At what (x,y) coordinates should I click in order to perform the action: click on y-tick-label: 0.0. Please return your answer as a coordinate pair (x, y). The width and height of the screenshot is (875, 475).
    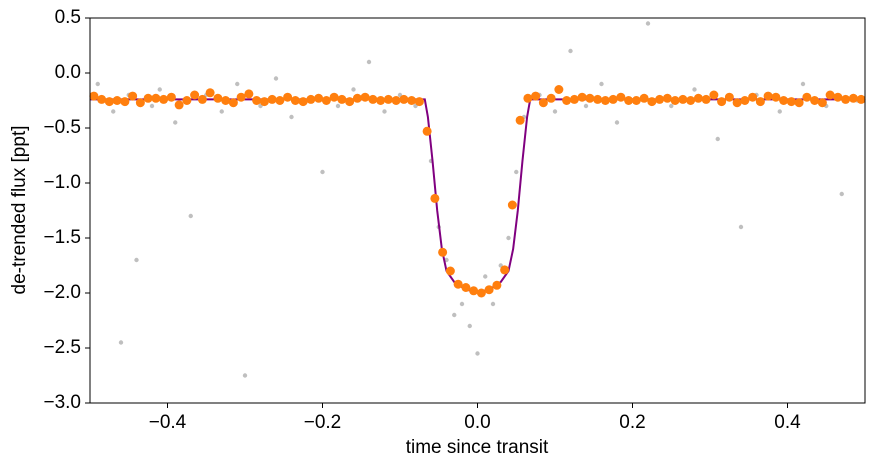
    Looking at the image, I should click on (68, 72).